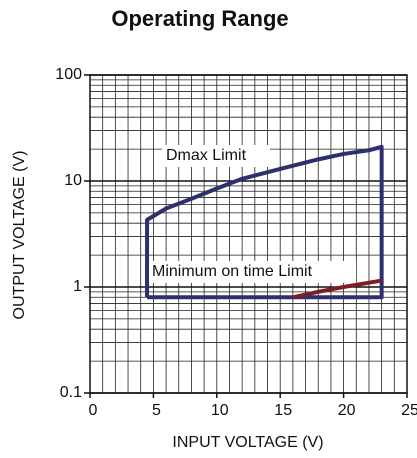 This screenshot has width=417, height=458. I want to click on x-tick-label: 25, so click(409, 410).